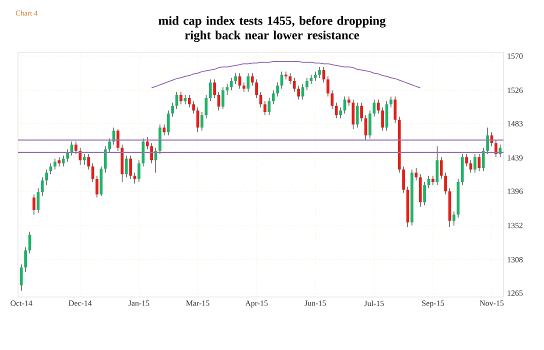 This screenshot has height=350, width=544. I want to click on chart-title: mid cap index tests 1455, before dropping right back near lower resistance, so click(272, 29).